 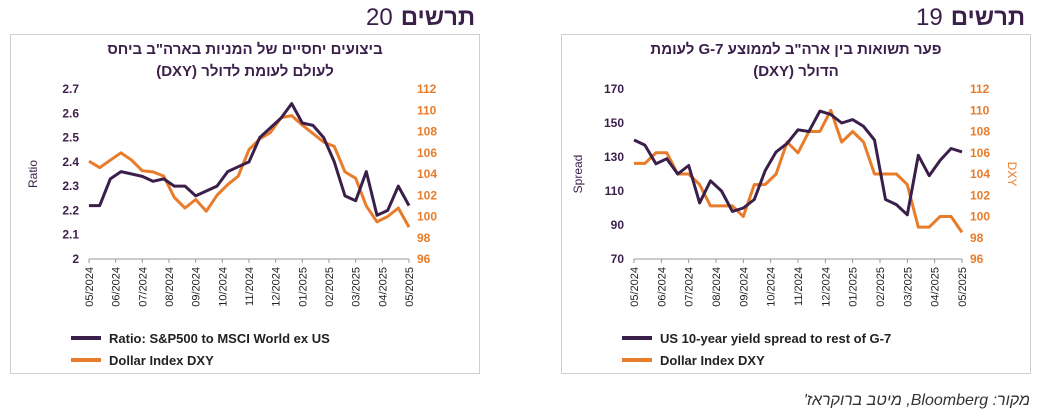 What do you see at coordinates (70, 210) in the screenshot?
I see `left-tick-label: 2.2` at bounding box center [70, 210].